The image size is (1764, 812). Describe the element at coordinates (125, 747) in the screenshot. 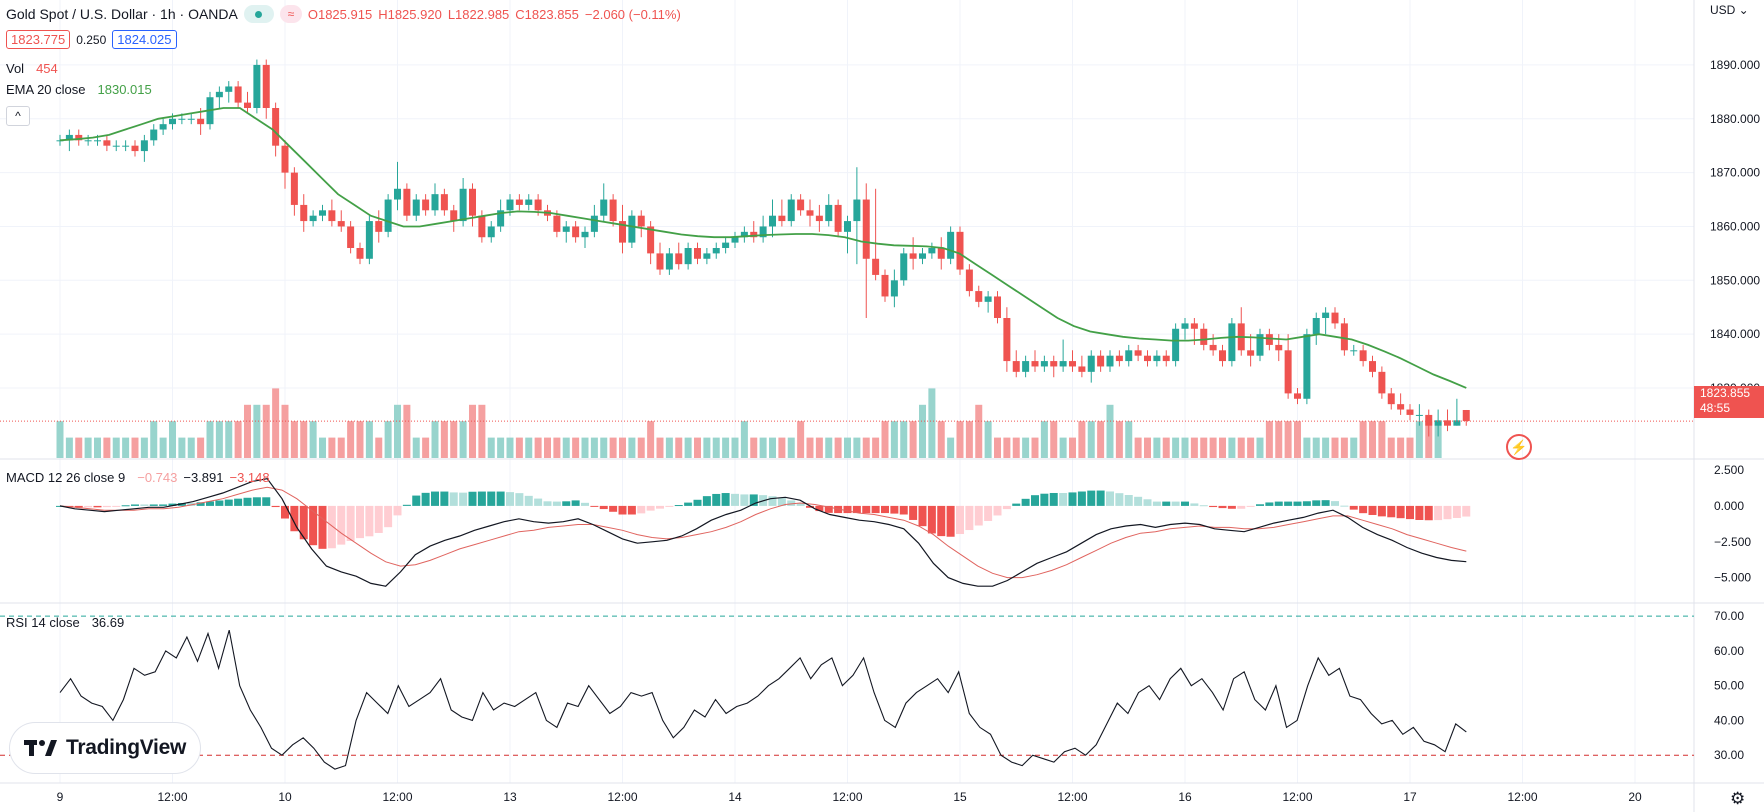

I see `brand-name: TradingView` at that location.